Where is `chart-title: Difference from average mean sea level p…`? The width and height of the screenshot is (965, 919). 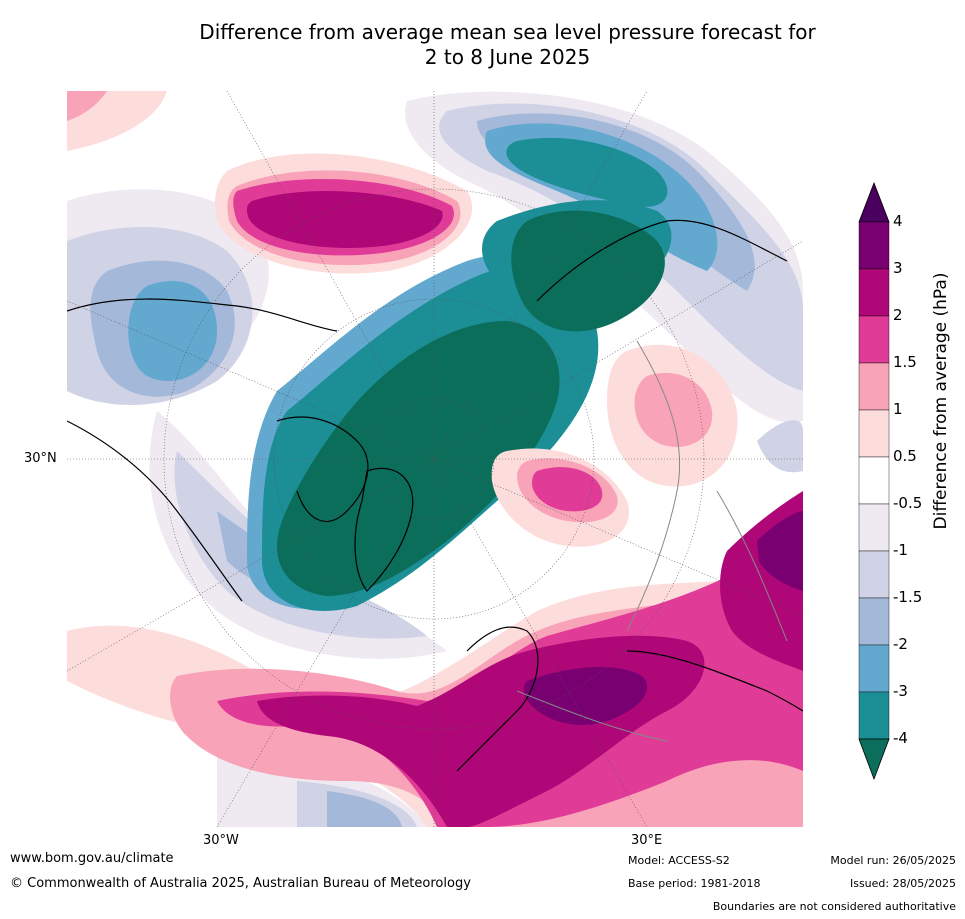
chart-title: Difference from average mean sea level p… is located at coordinates (482, 45).